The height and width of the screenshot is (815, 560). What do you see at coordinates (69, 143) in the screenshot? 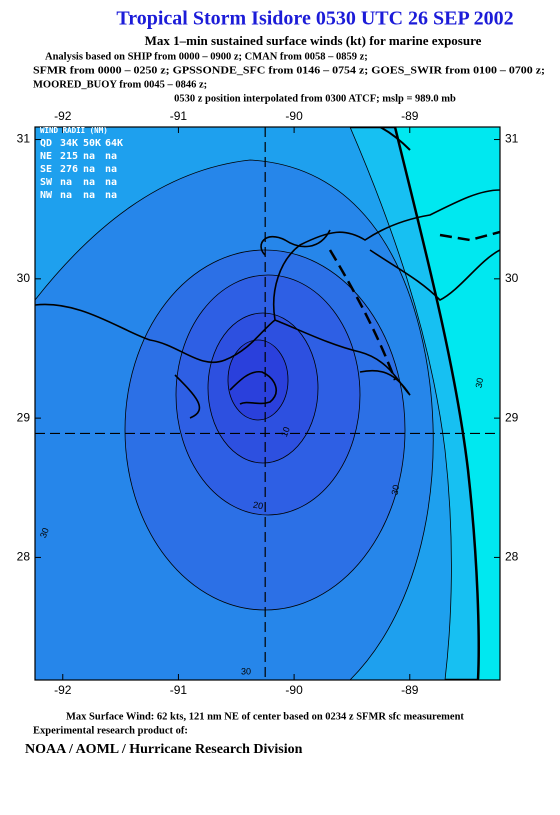
I see `wind-radii-cell: 34K` at bounding box center [69, 143].